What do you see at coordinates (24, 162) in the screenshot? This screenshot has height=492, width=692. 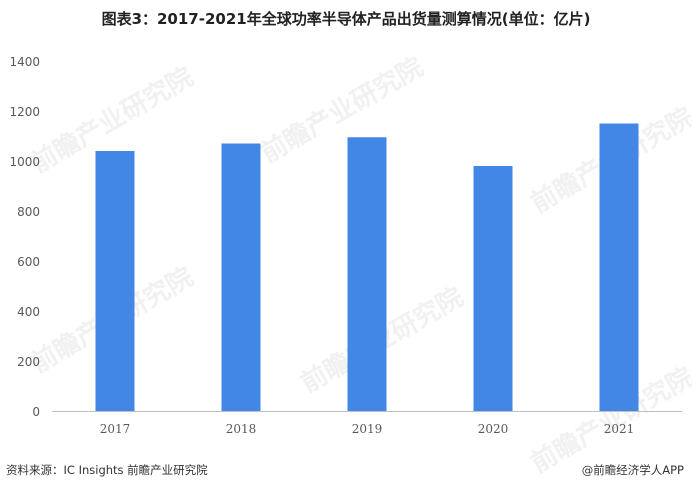 I see `y-tick-label: 1000` at bounding box center [24, 162].